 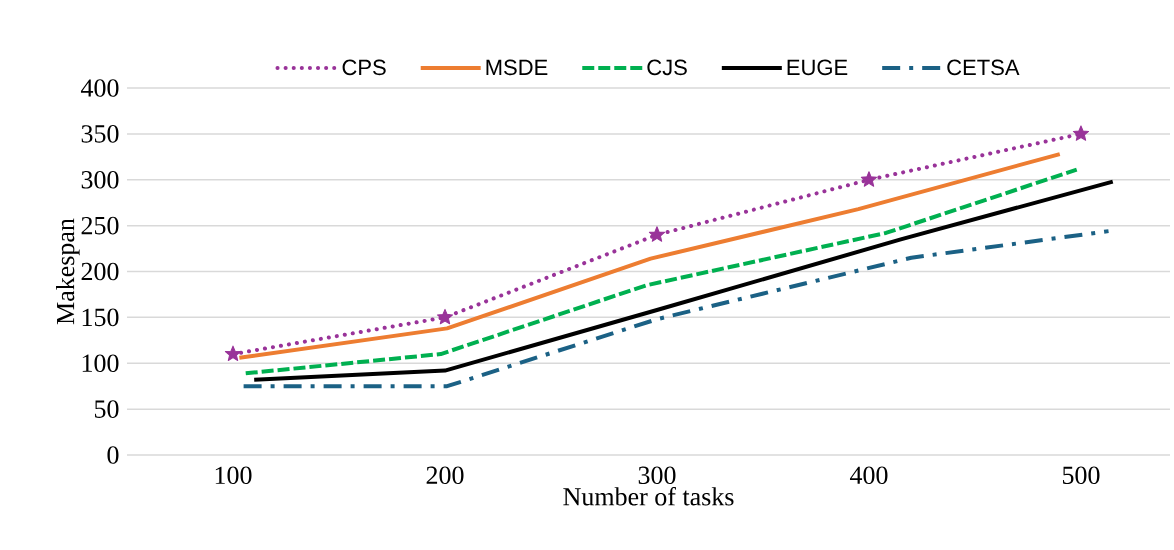 What do you see at coordinates (100, 363) in the screenshot?
I see `y-tick-label: 100` at bounding box center [100, 363].